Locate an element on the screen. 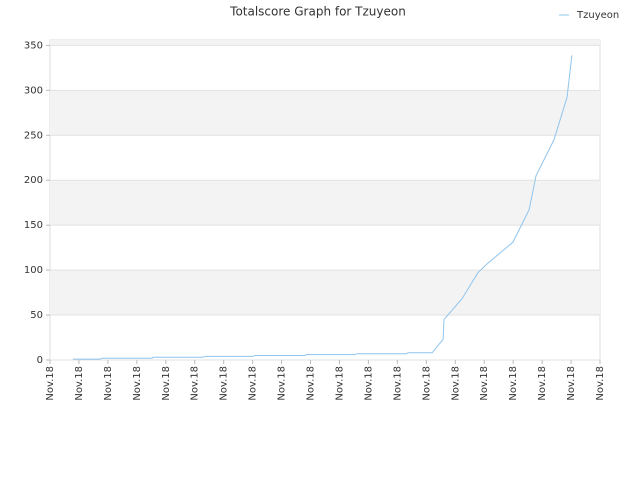 The height and width of the screenshot is (480, 640). y-tick-label: 350 is located at coordinates (33, 45).